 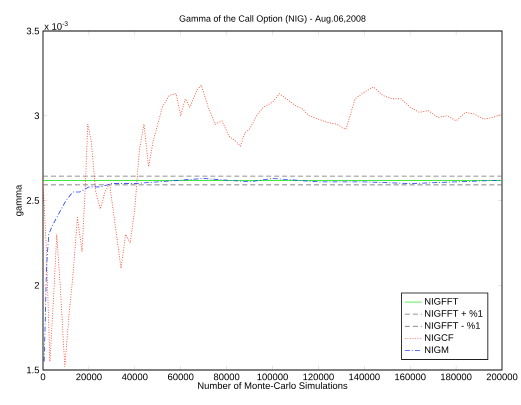 What do you see at coordinates (410, 377) in the screenshot?
I see `x-tick-label: 160000` at bounding box center [410, 377].